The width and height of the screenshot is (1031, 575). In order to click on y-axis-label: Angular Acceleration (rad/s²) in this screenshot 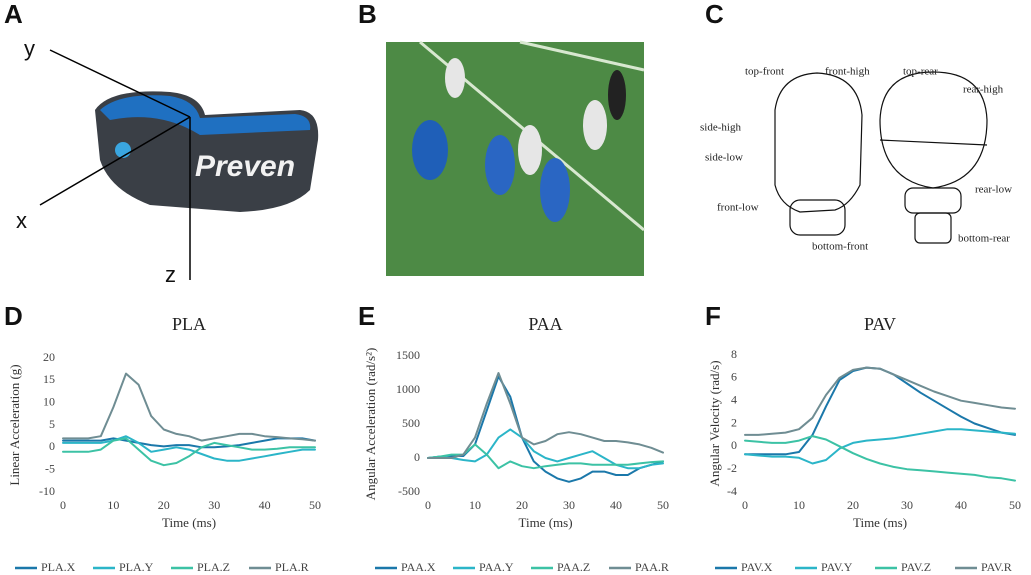, I will do `click(370, 424)`.